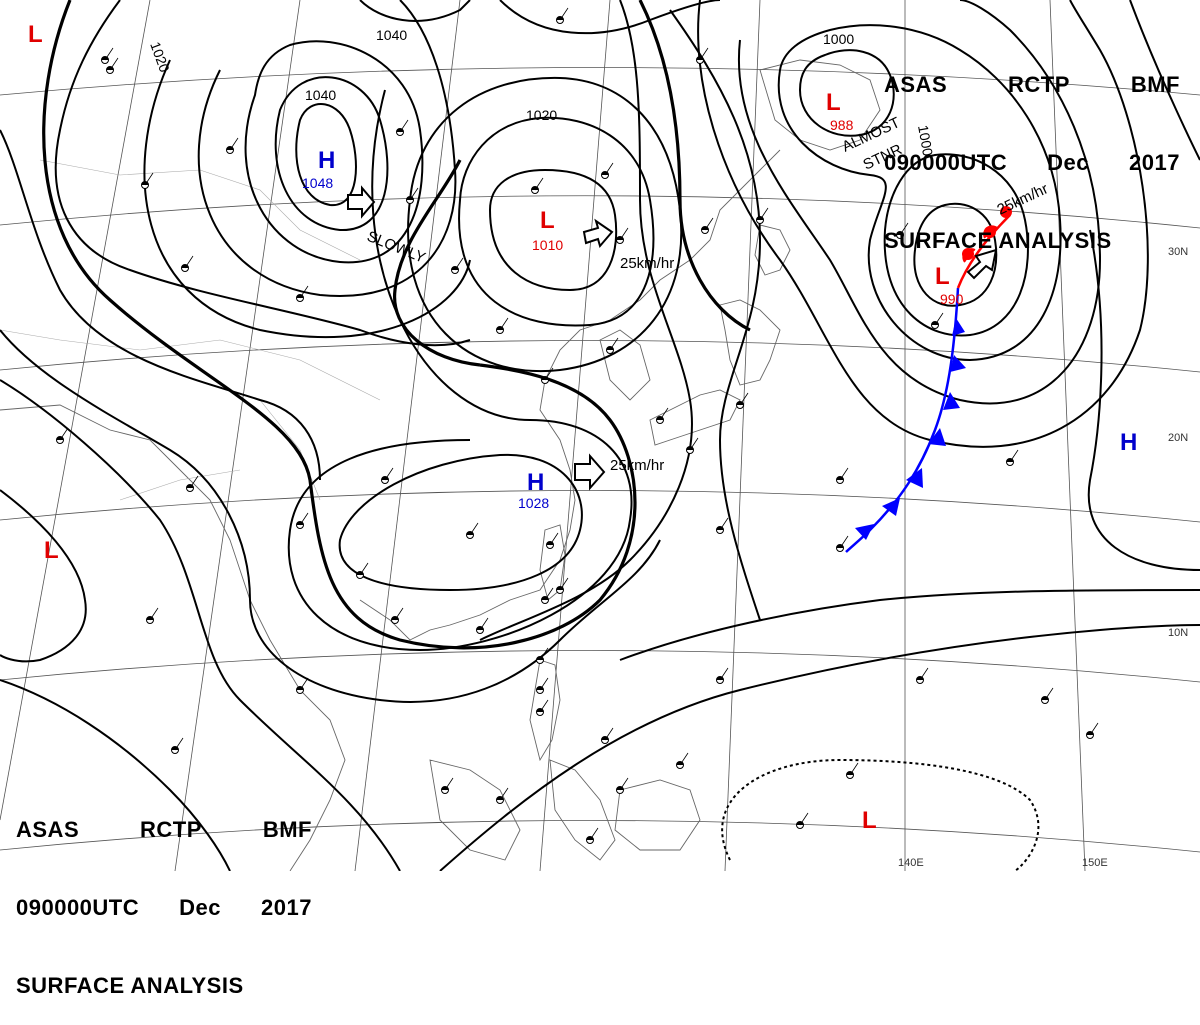 The image size is (1200, 1025). I want to click on low-value: 1010, so click(547, 245).